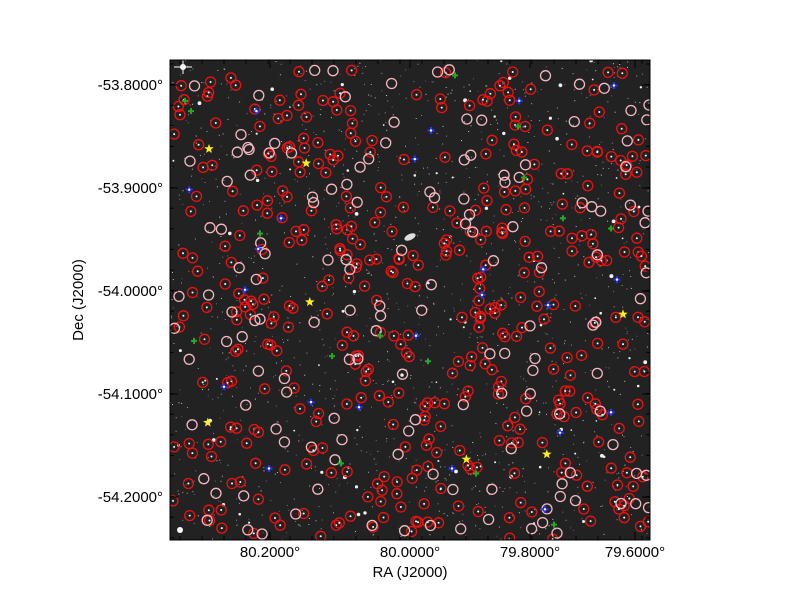 The height and width of the screenshot is (600, 800). I want to click on y-axis-label: Dec (J2000), so click(78, 300).